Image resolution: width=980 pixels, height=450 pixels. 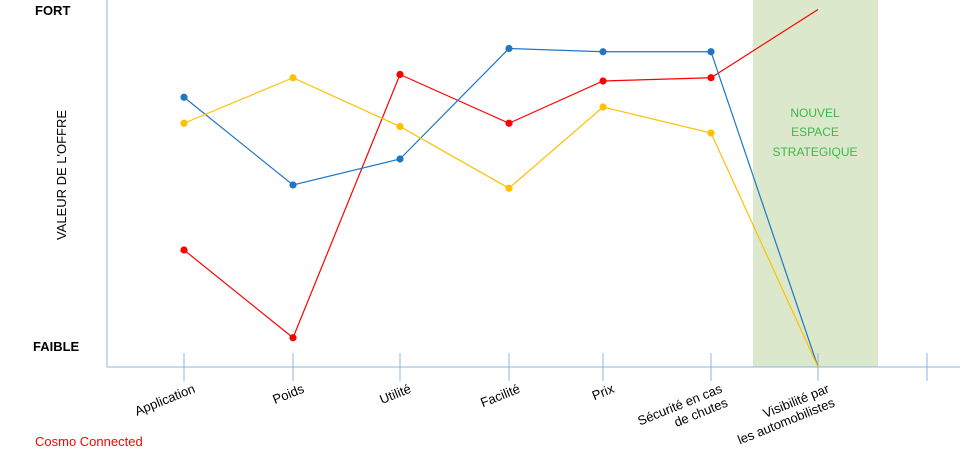 What do you see at coordinates (395, 394) in the screenshot?
I see `x-tick-label: Utilité` at bounding box center [395, 394].